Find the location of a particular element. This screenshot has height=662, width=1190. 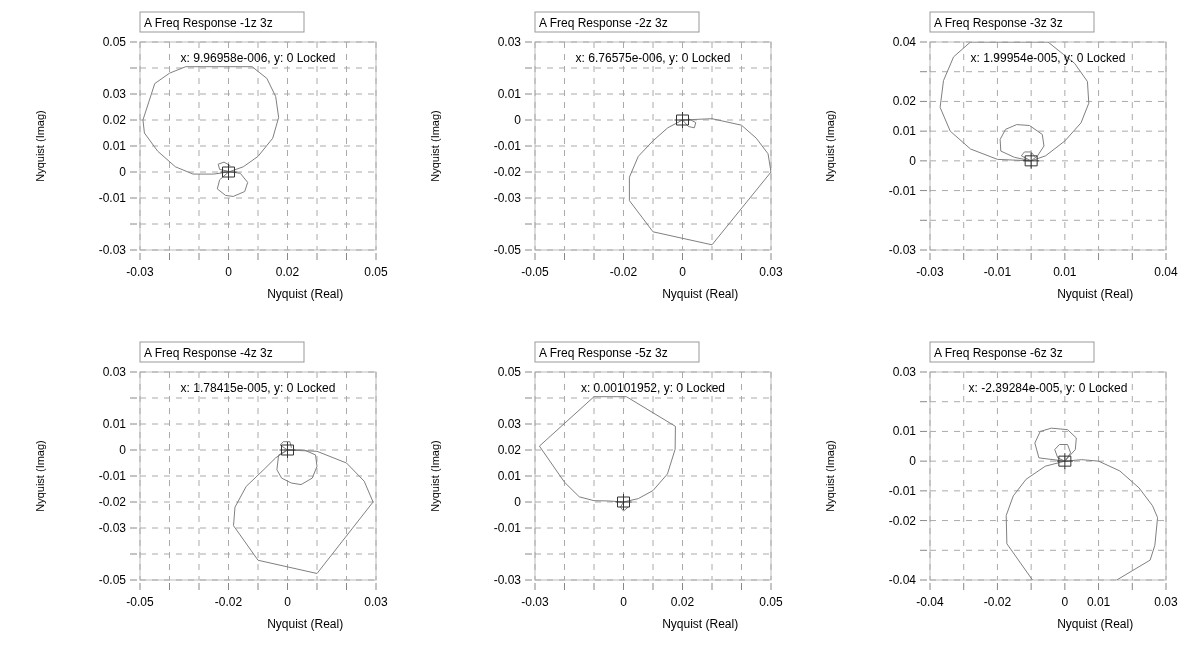

annotation: x: -2.39284e-005, y: 0 Locked is located at coordinates (1048, 388).